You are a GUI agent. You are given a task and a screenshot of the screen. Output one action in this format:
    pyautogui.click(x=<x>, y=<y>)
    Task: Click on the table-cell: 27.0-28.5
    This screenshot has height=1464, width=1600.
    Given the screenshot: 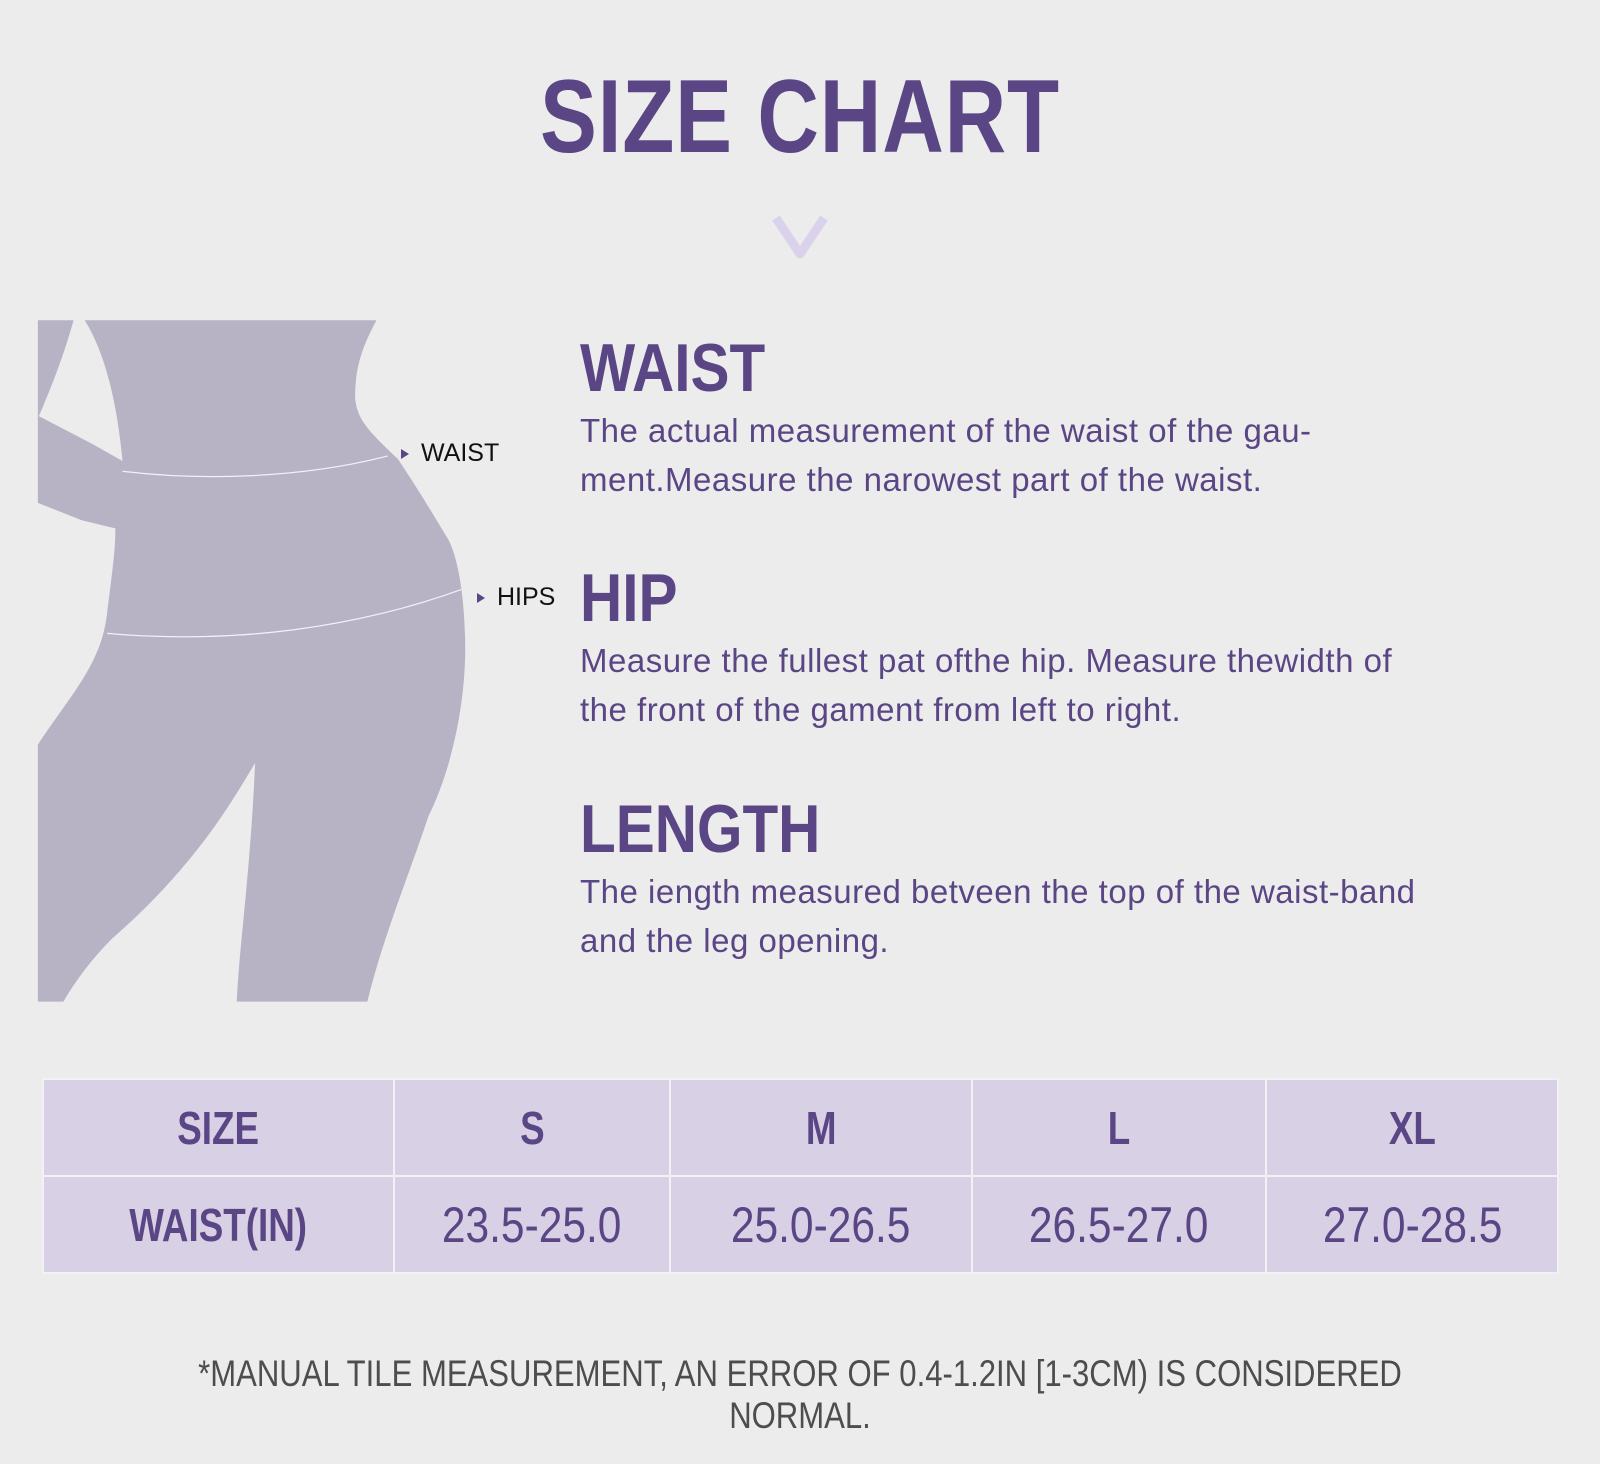 What is the action you would take?
    pyautogui.click(x=1412, y=1224)
    